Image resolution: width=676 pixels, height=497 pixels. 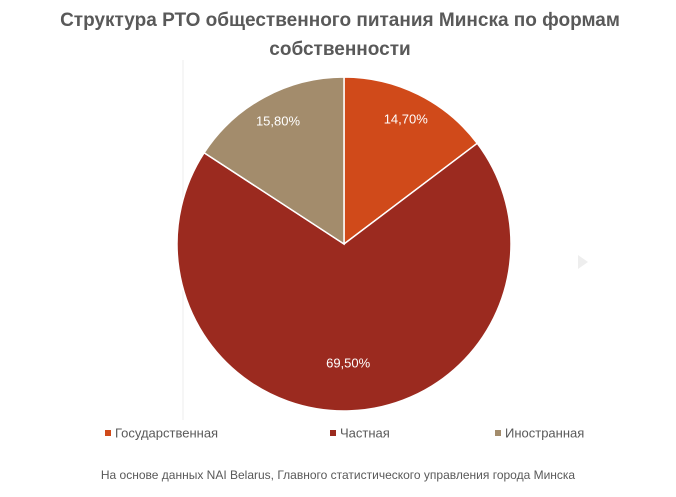 I want to click on data-label: 14,70%, so click(x=406, y=118).